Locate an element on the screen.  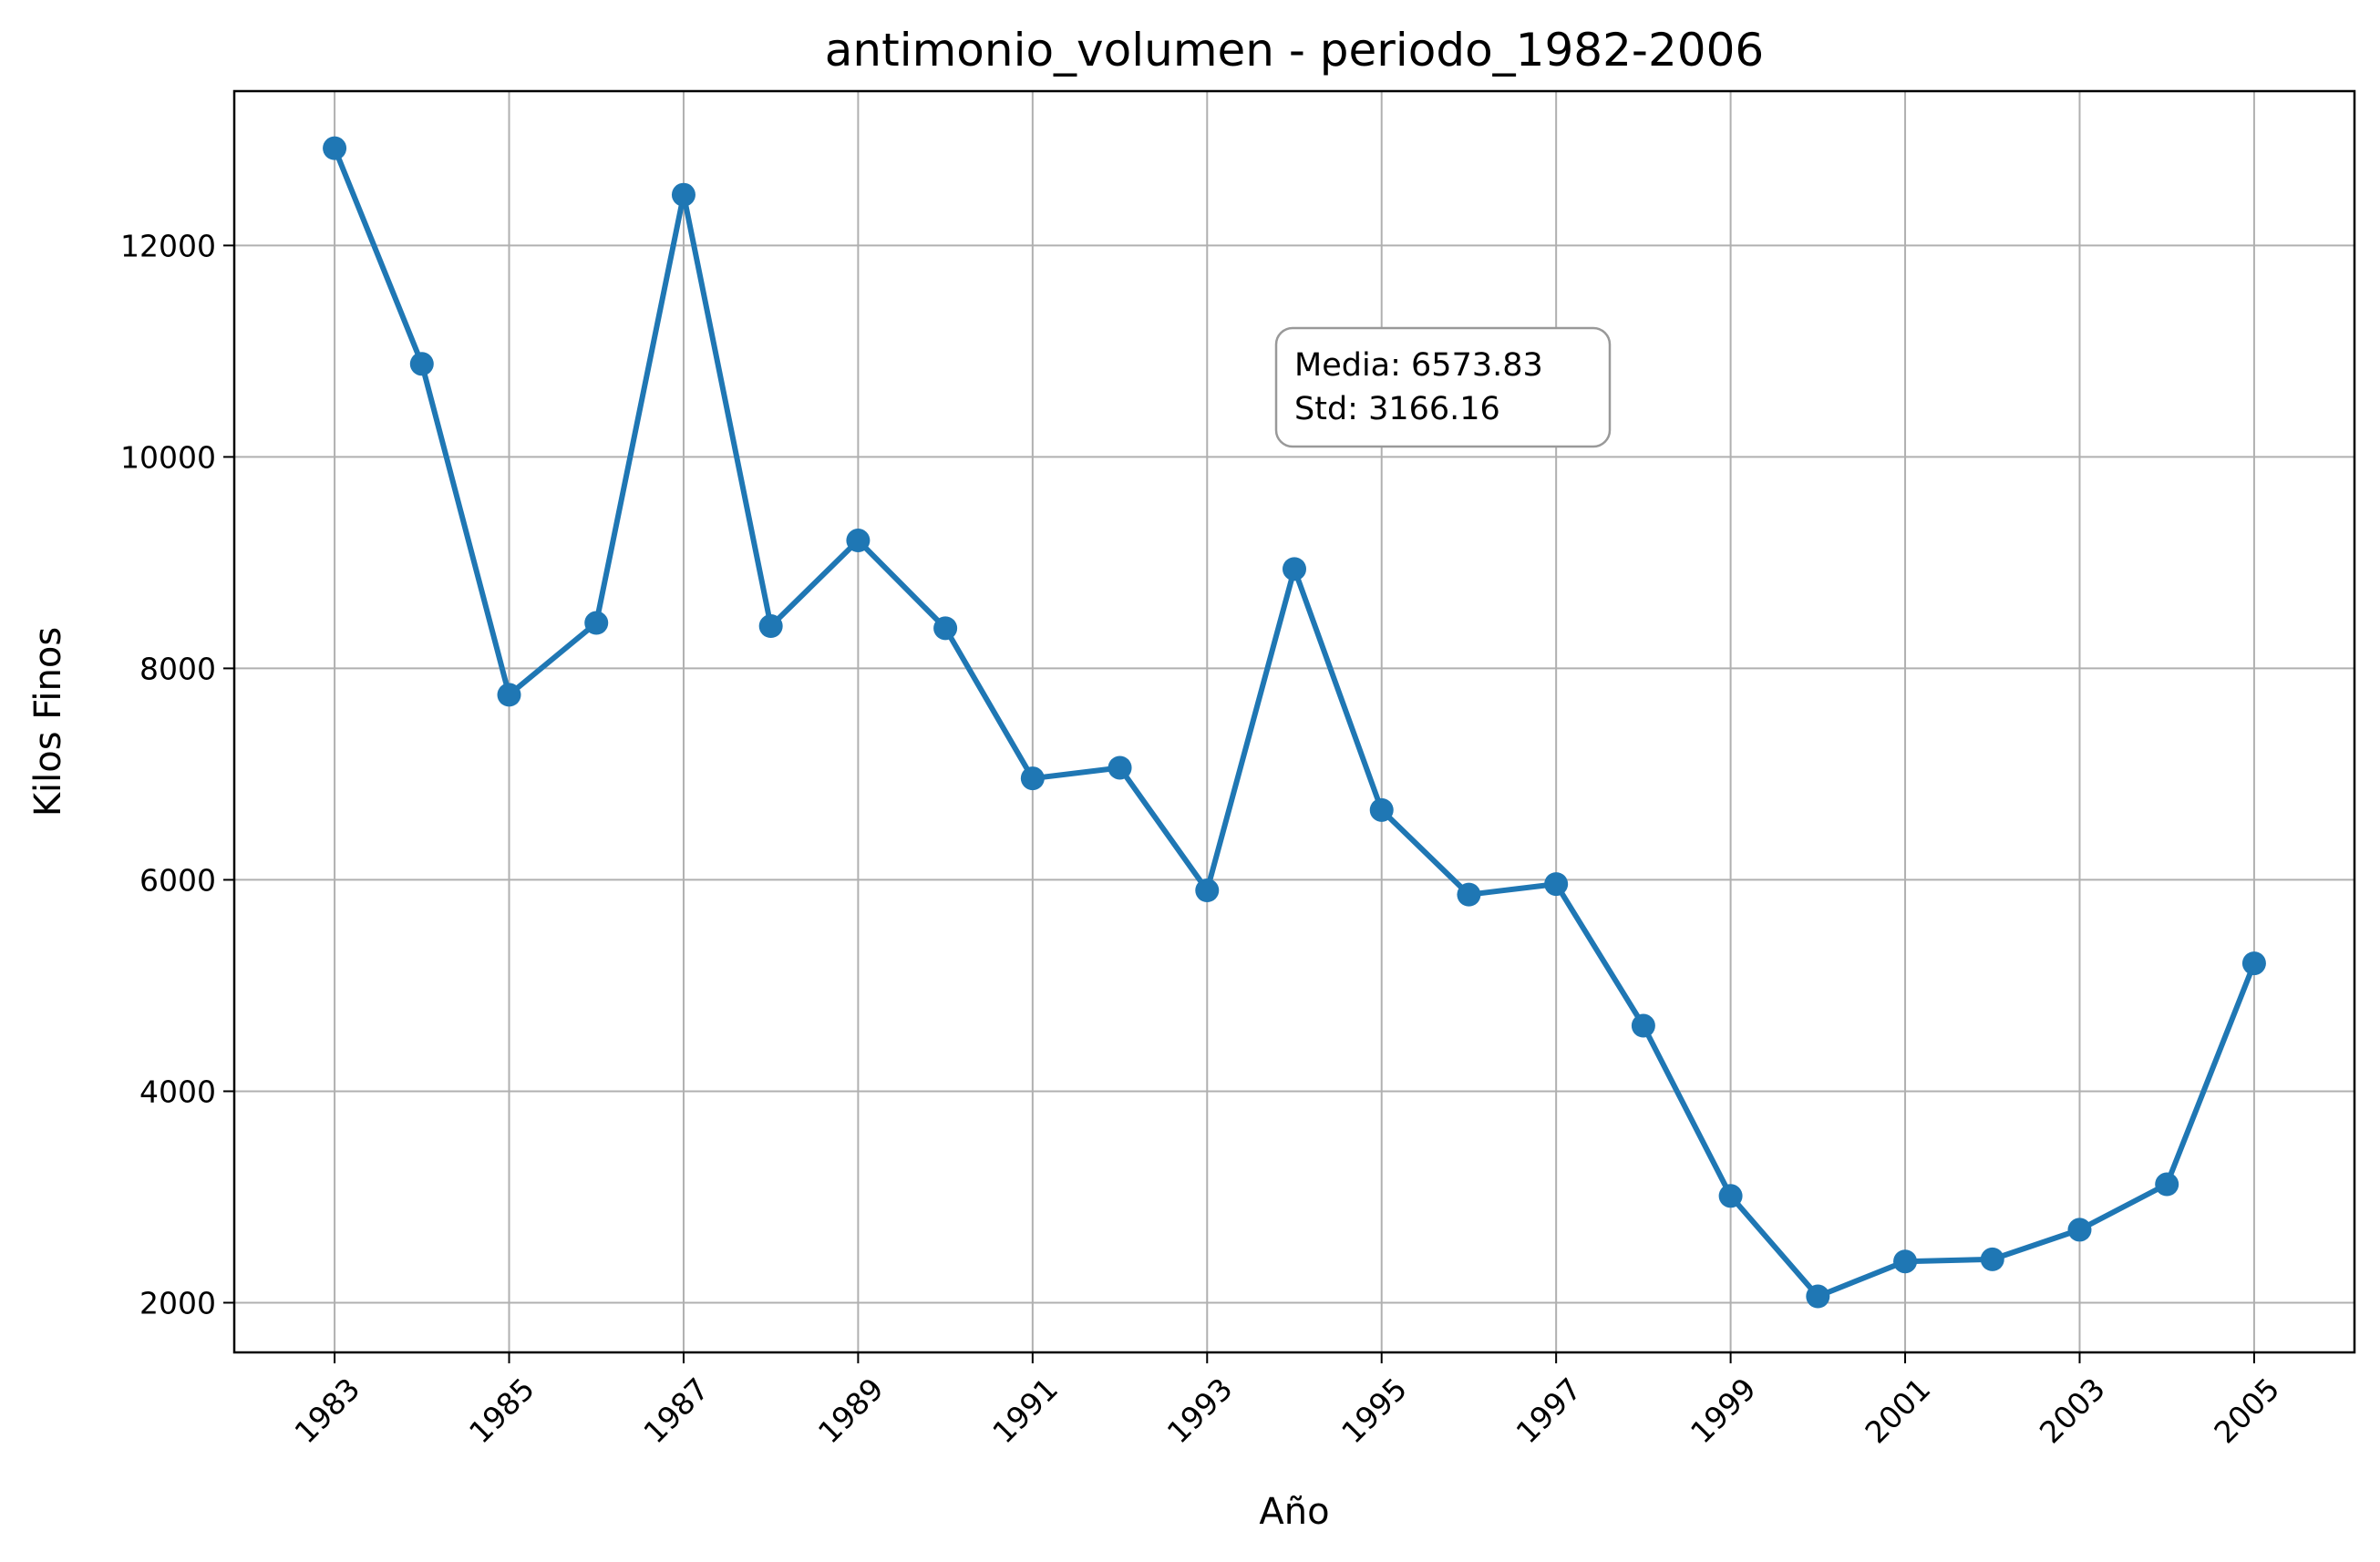
y-tick-label: 12000 is located at coordinates (168, 245).